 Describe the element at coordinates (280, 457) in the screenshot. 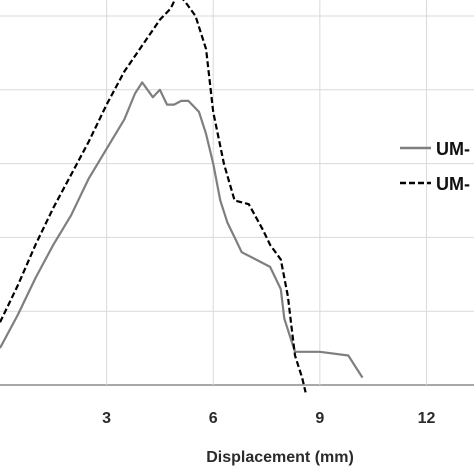

I see `x-axis-title: Displacement (mm)` at that location.